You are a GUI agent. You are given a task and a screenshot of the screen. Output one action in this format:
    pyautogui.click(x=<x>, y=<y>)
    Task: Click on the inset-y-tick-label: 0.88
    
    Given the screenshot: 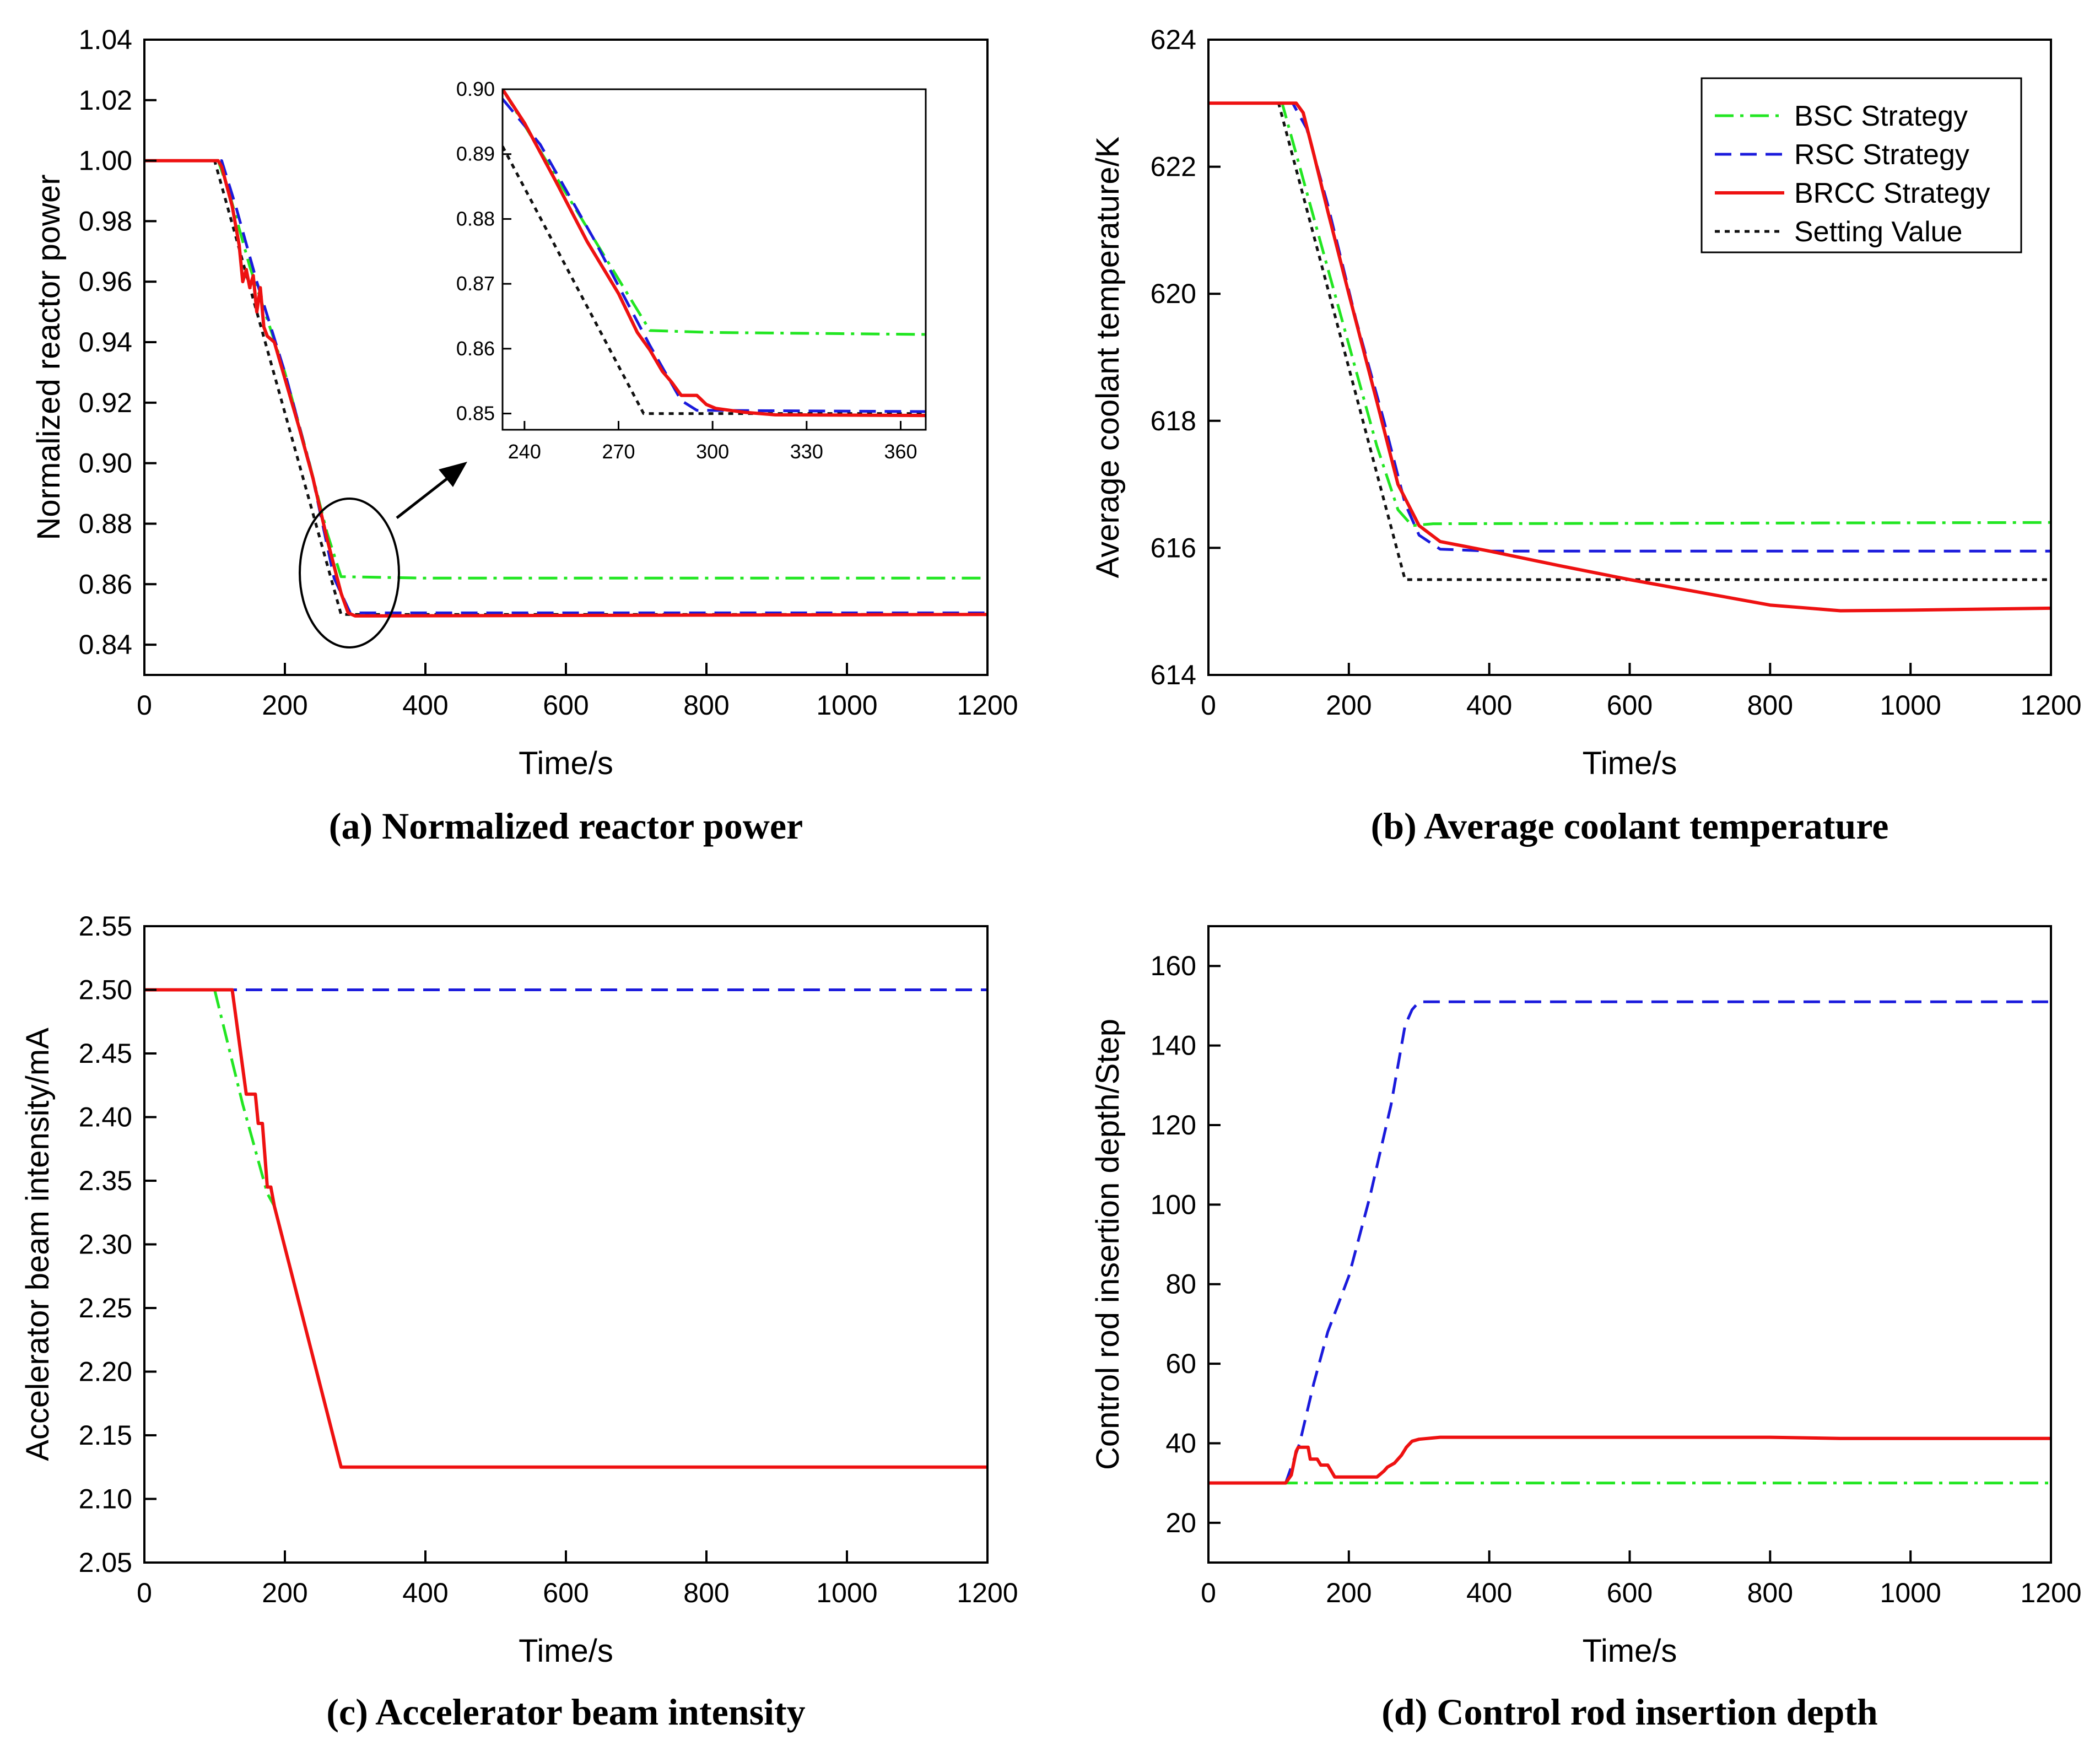 What is the action you would take?
    pyautogui.click(x=475, y=218)
    